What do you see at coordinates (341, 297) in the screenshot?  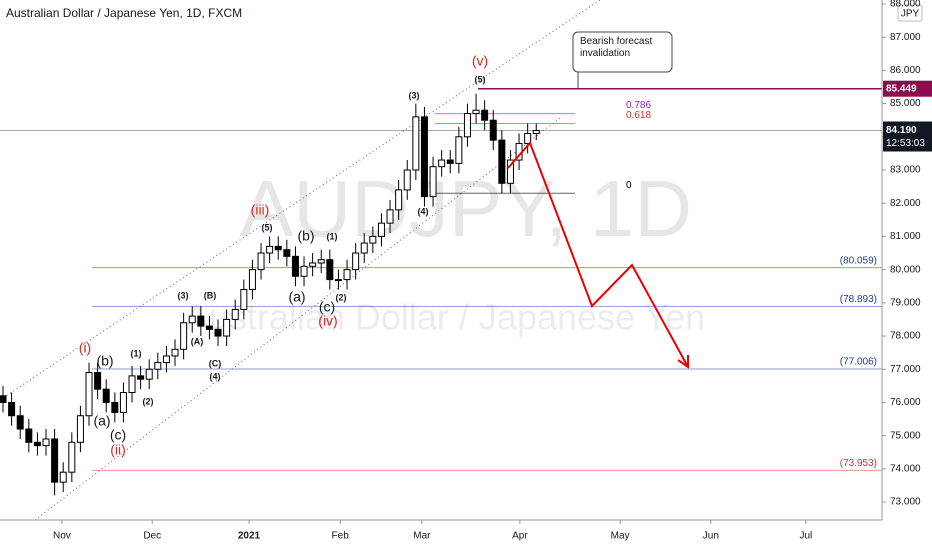 I see `wave-label: (2)` at bounding box center [341, 297].